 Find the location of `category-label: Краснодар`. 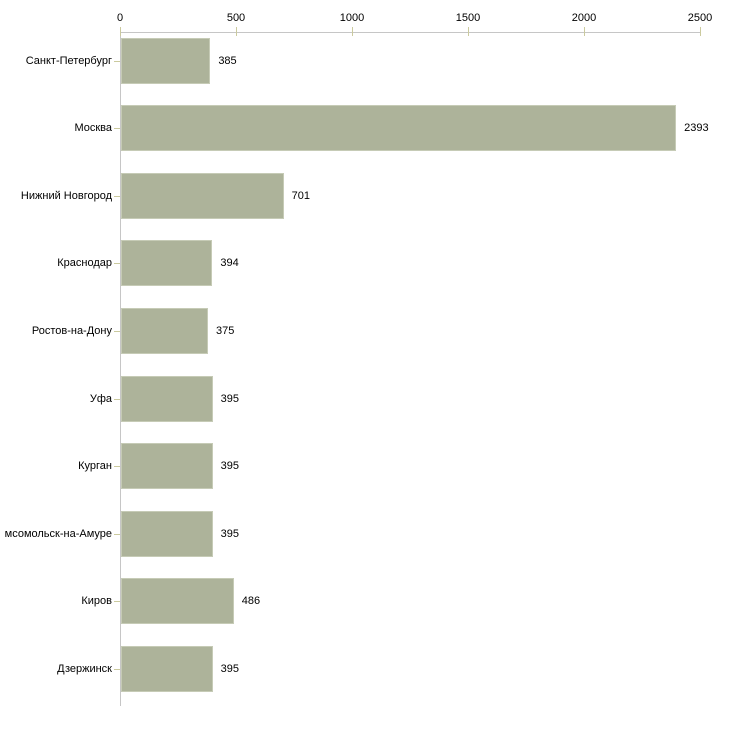

category-label: Краснодар is located at coordinates (84, 263).